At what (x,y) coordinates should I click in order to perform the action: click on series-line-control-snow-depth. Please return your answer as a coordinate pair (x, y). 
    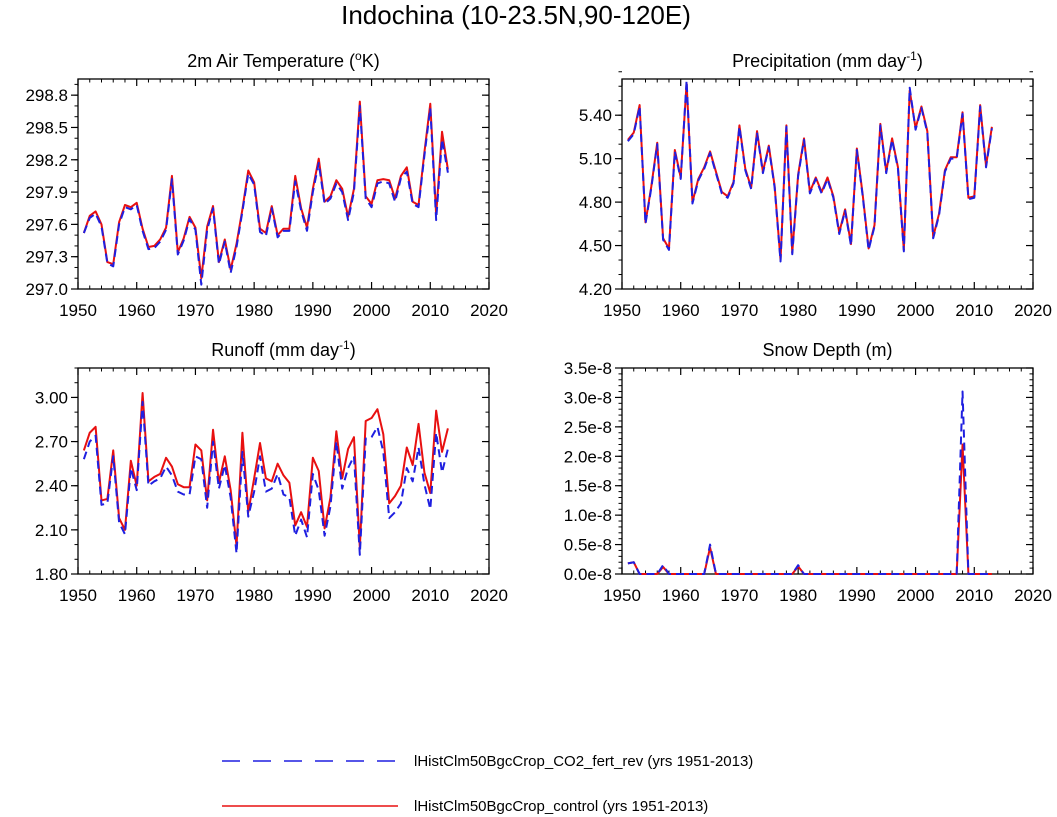
    Looking at the image, I should click on (809, 509).